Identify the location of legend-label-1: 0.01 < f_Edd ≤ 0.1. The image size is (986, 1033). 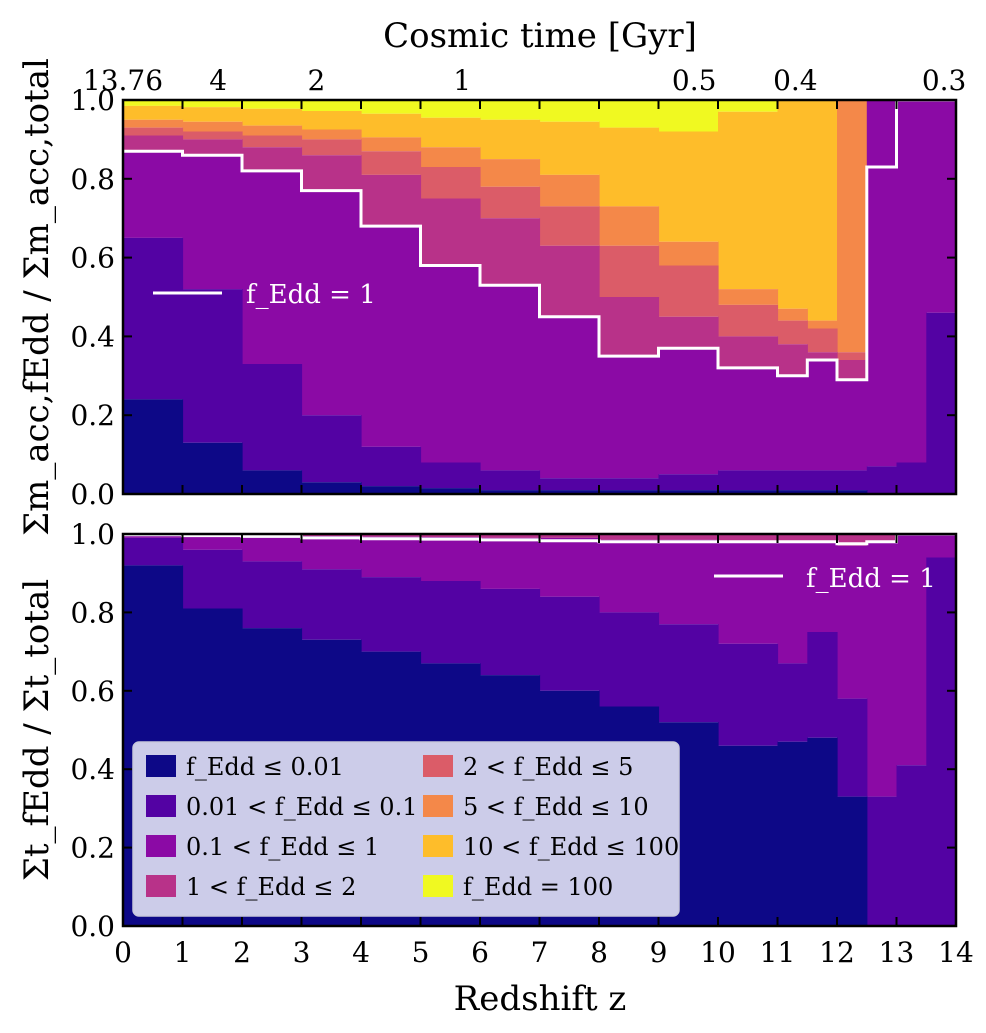
(301, 807).